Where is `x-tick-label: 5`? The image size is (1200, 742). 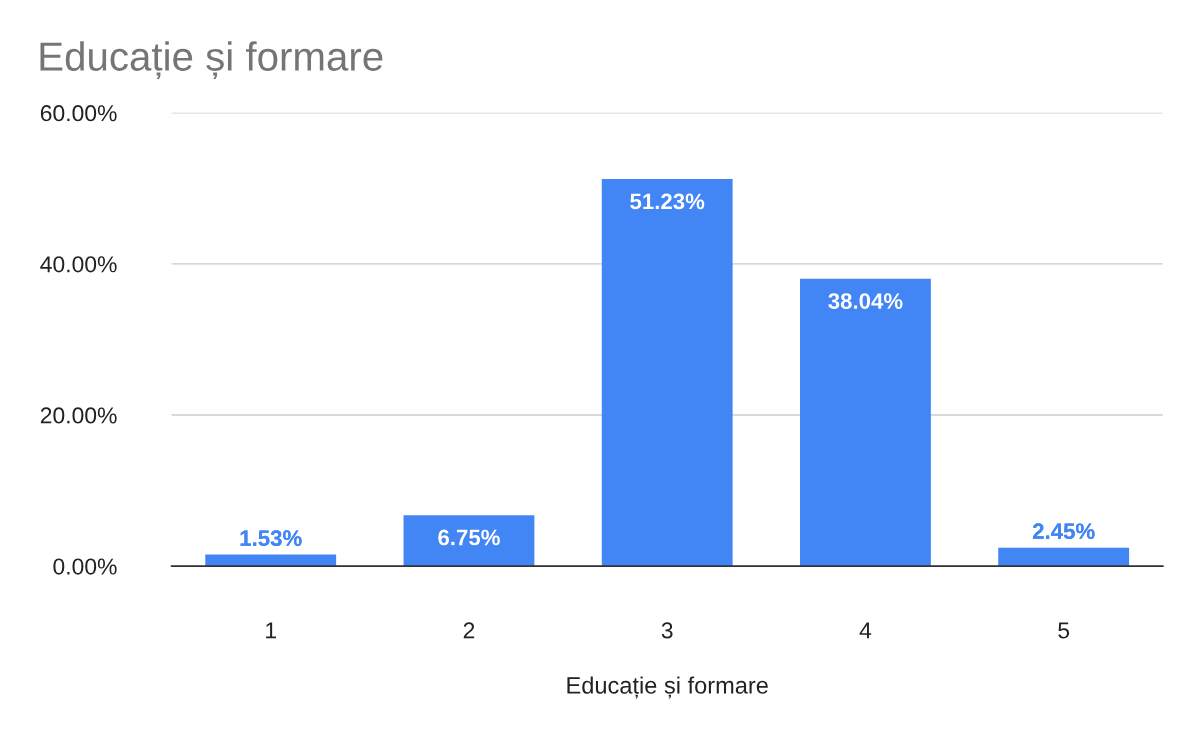
x-tick-label: 5 is located at coordinates (1064, 630).